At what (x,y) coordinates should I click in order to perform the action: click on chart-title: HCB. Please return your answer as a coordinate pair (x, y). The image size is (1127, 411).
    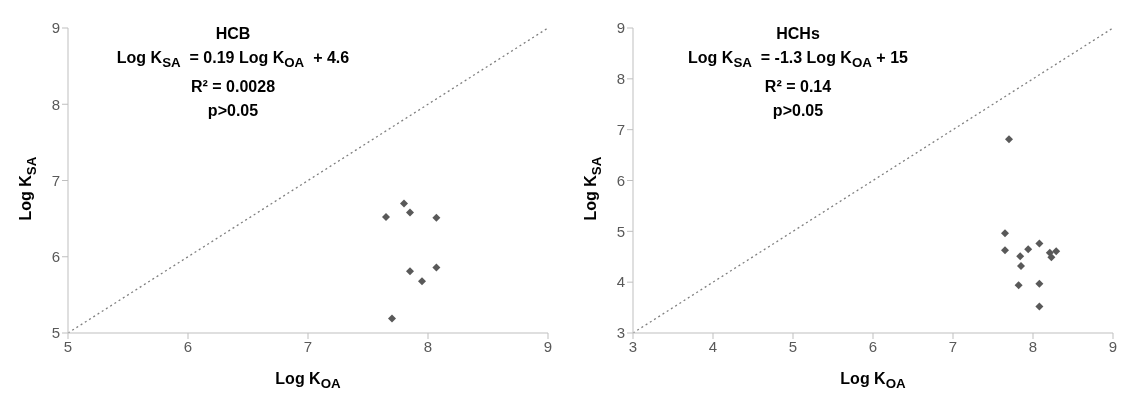
    Looking at the image, I should click on (233, 34).